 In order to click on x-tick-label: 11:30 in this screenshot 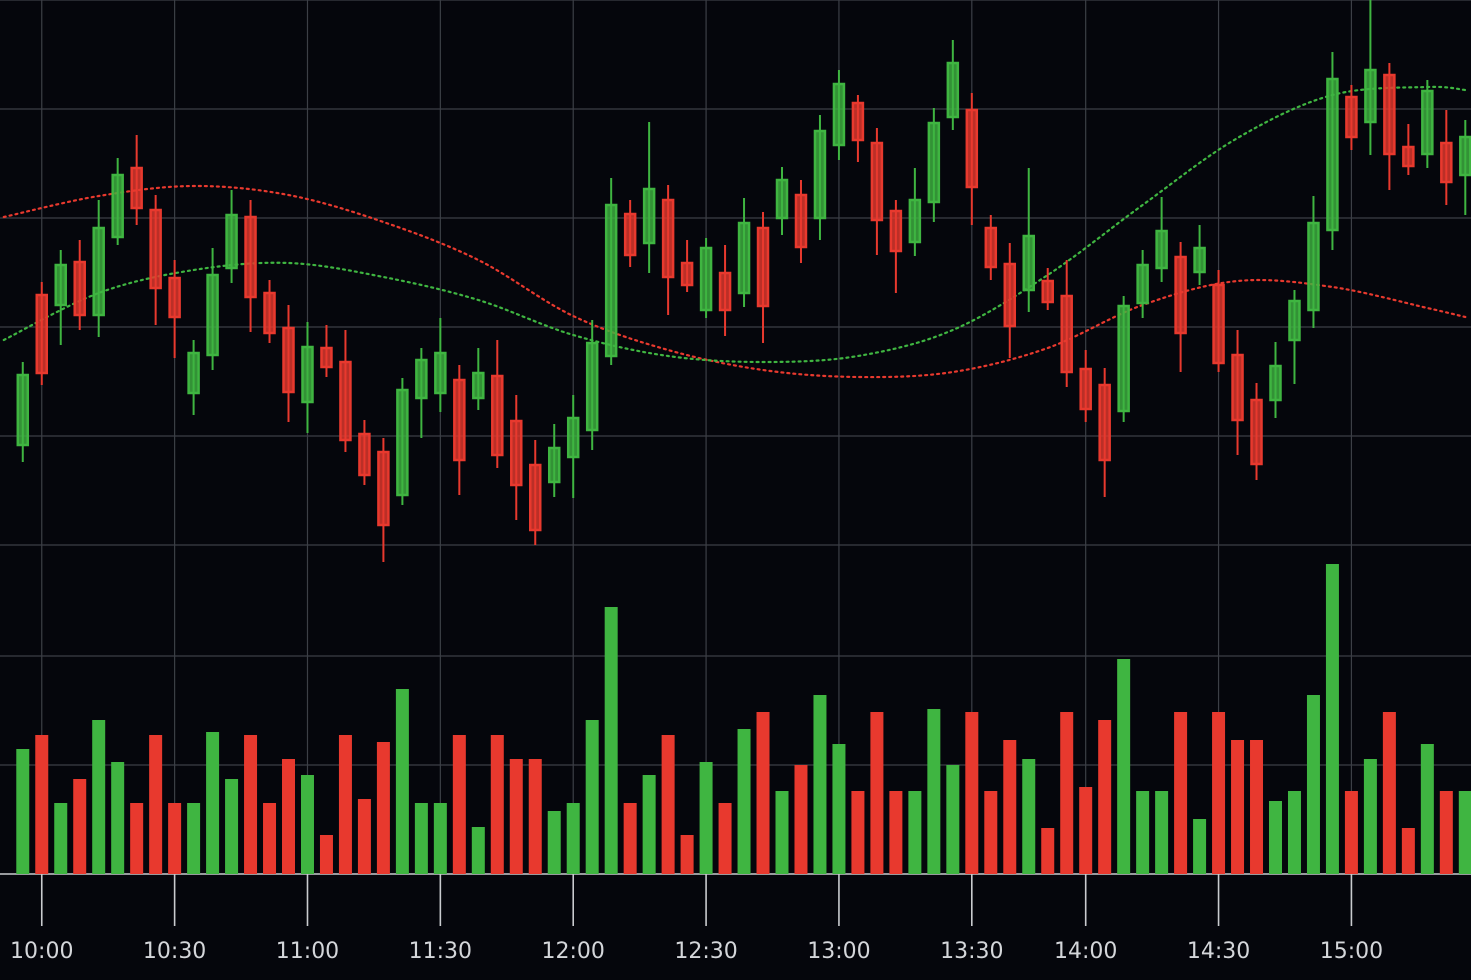, I will do `click(440, 951)`.